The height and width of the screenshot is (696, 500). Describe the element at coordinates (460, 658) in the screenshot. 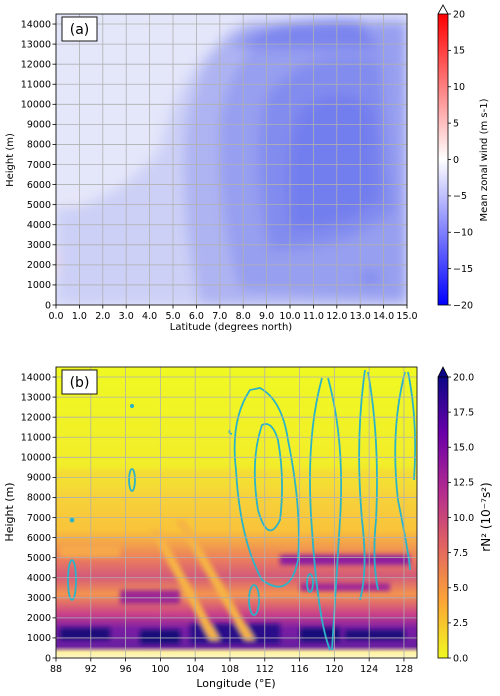

I see `colorbar-tick-label: 0.0` at that location.